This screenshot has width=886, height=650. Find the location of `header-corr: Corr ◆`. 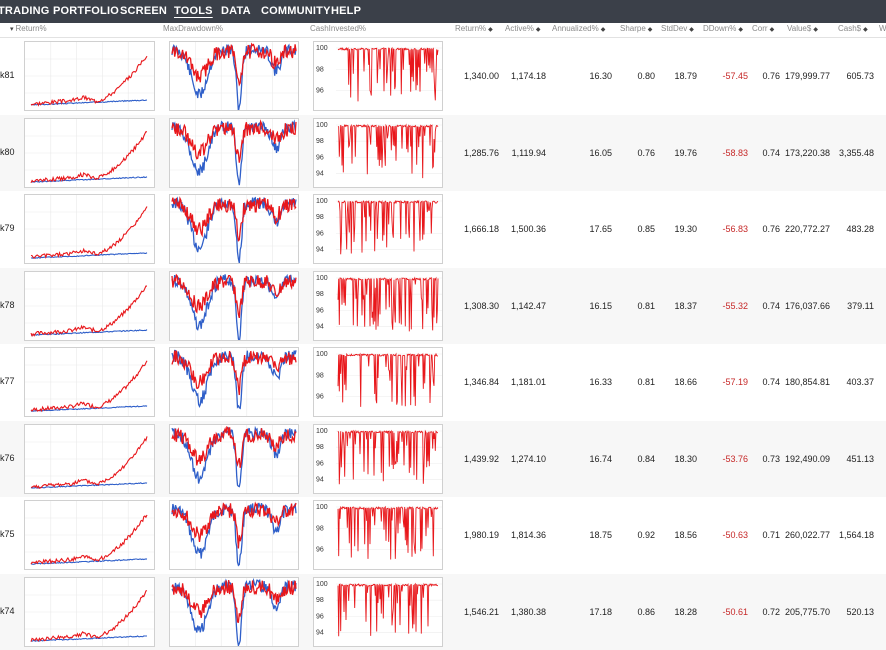

header-corr: Corr ◆ is located at coordinates (763, 28).